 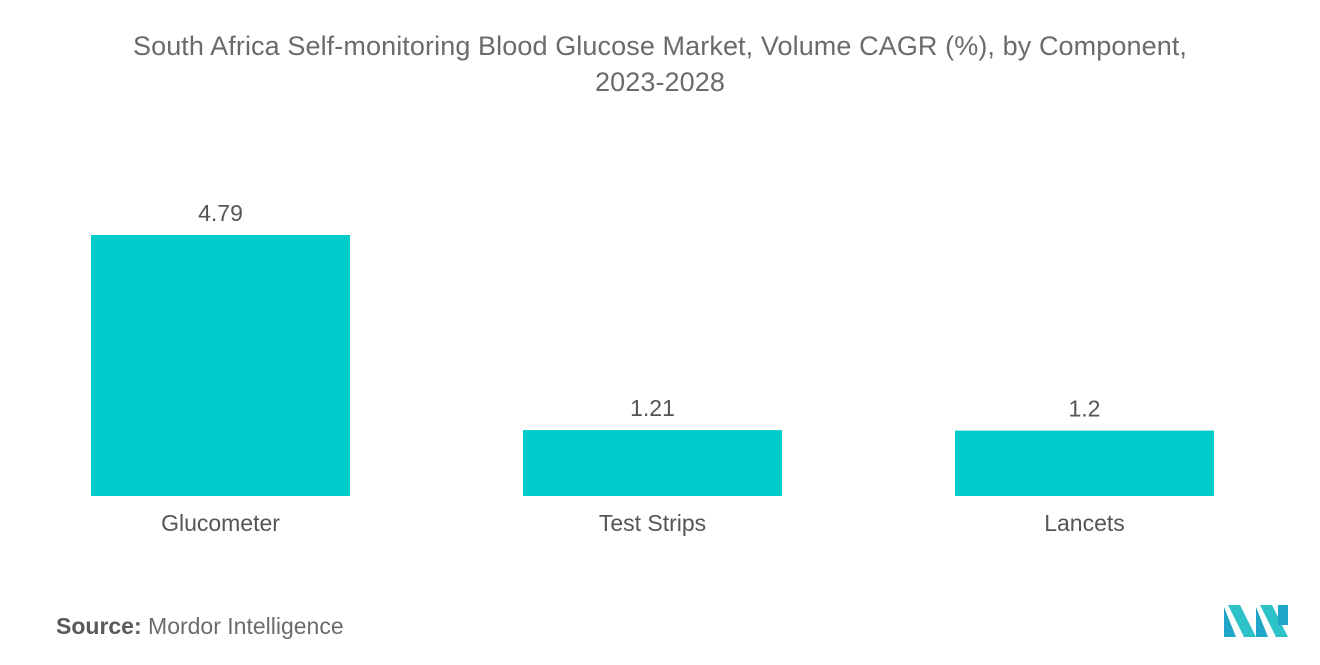 I want to click on source-footer: Source: Mordor Intelligence, so click(x=200, y=626).